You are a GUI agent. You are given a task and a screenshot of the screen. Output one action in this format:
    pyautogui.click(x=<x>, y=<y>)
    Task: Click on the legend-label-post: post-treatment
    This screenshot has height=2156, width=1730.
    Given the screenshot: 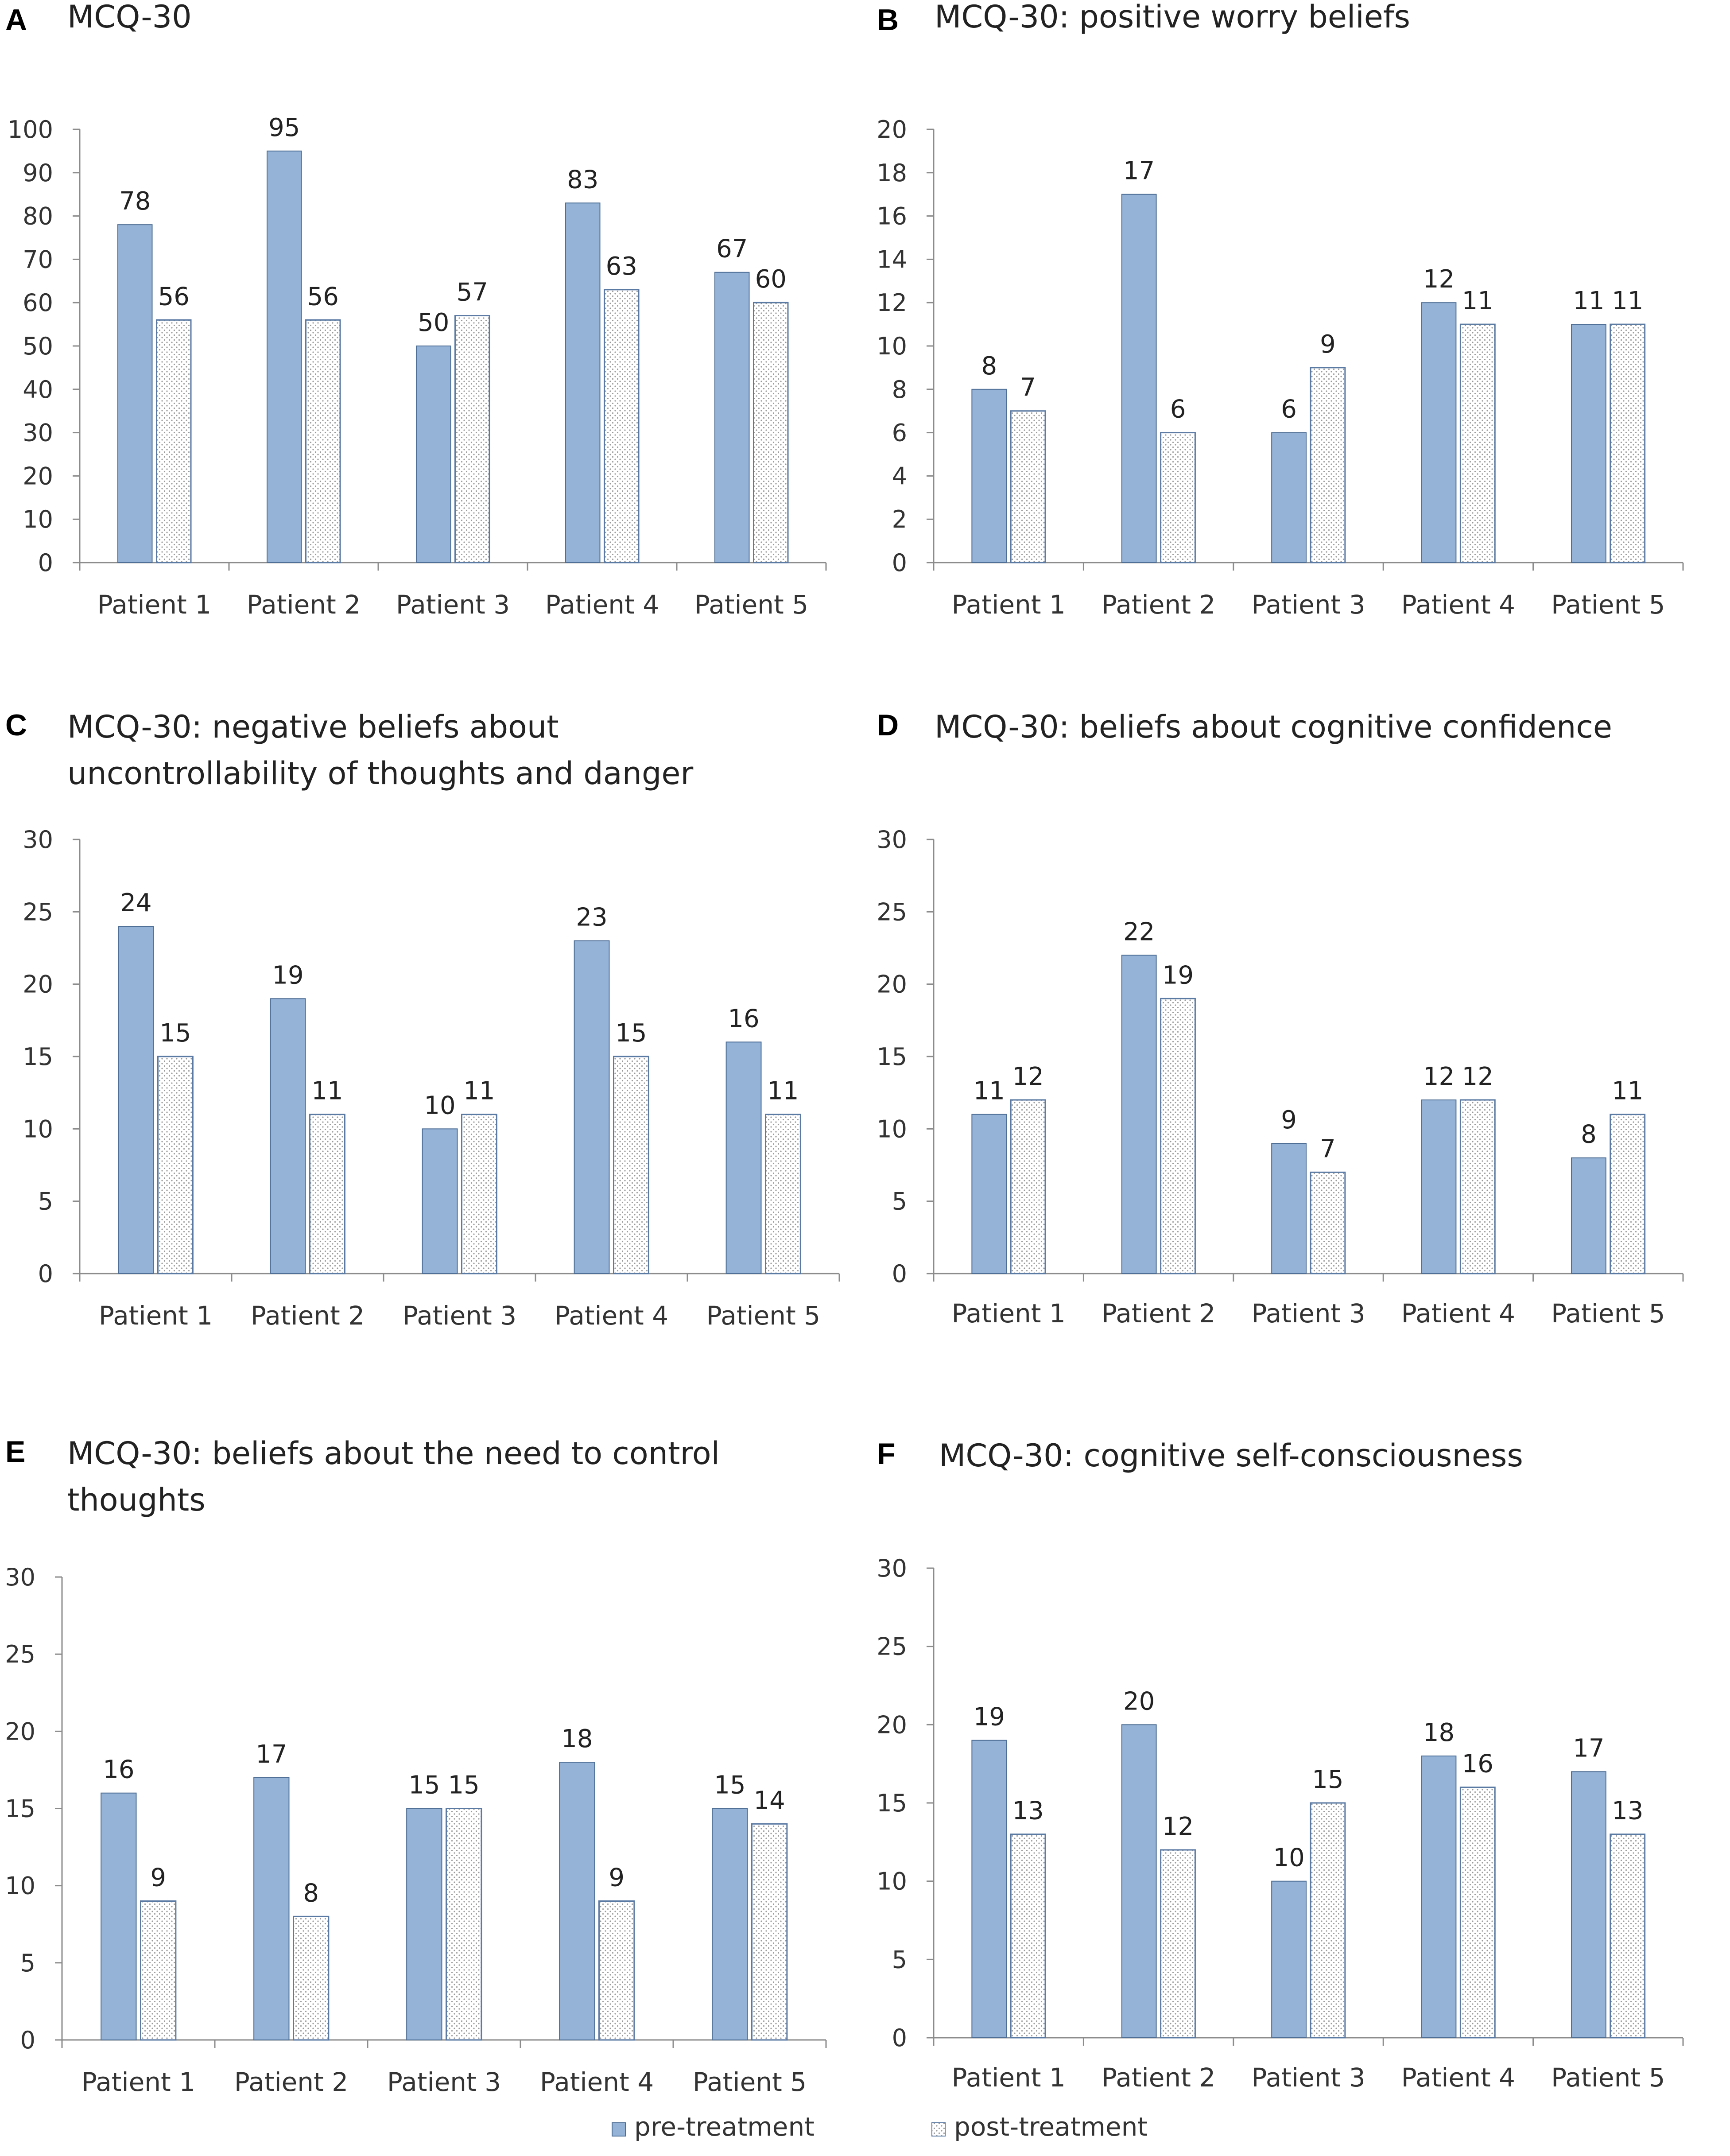 What is the action you would take?
    pyautogui.click(x=1051, y=2127)
    